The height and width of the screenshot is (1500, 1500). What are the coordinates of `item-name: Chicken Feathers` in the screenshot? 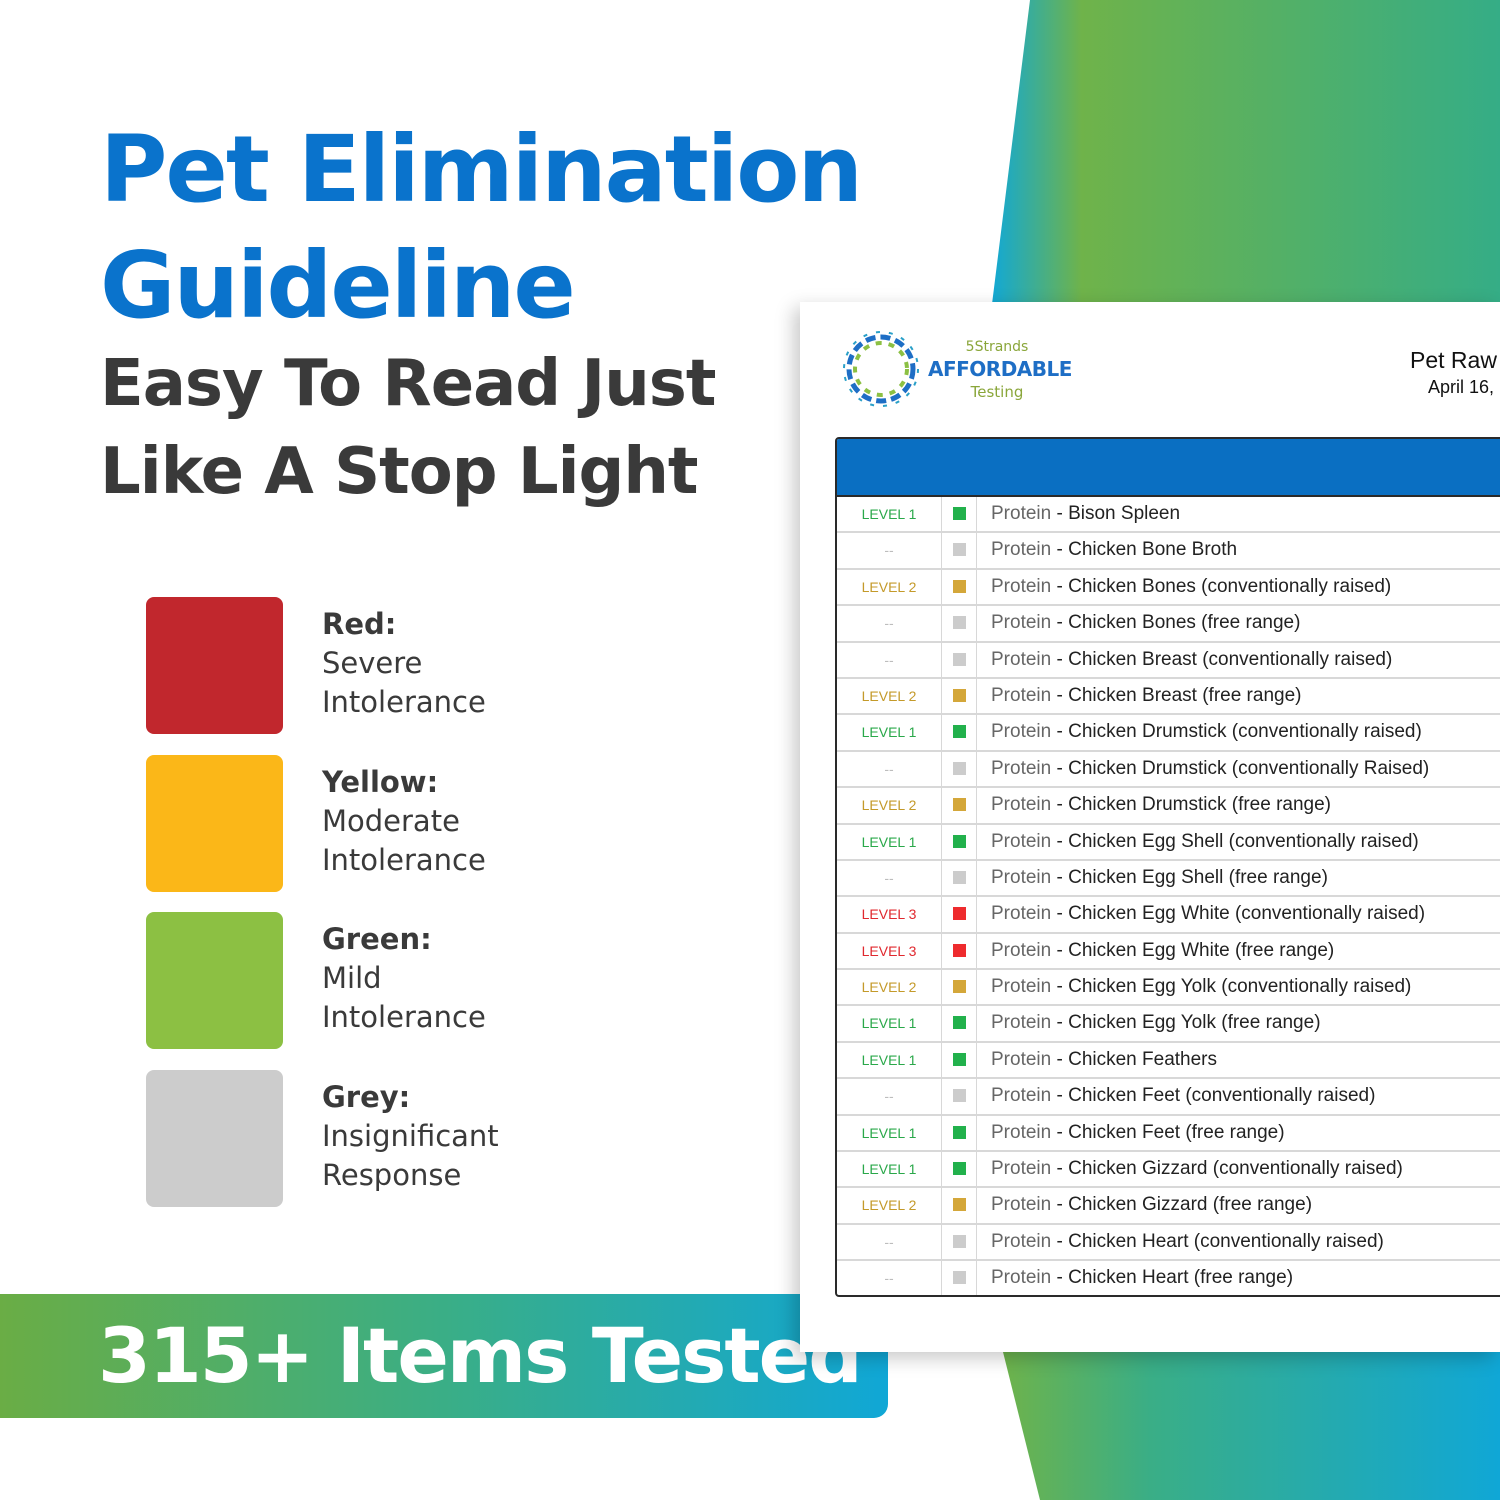 It's located at (1142, 1059).